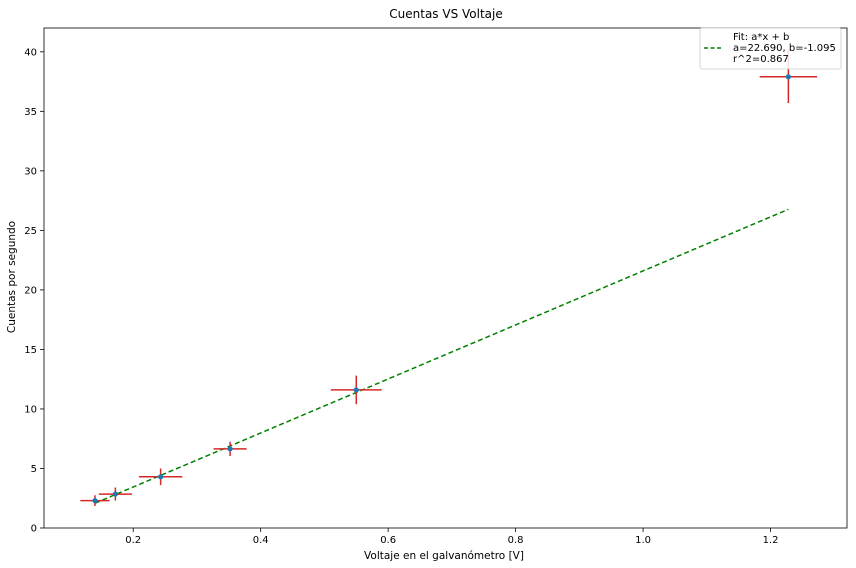  I want to click on legend-fit-line-2: a=22.690, b=-1.095, so click(784, 48).